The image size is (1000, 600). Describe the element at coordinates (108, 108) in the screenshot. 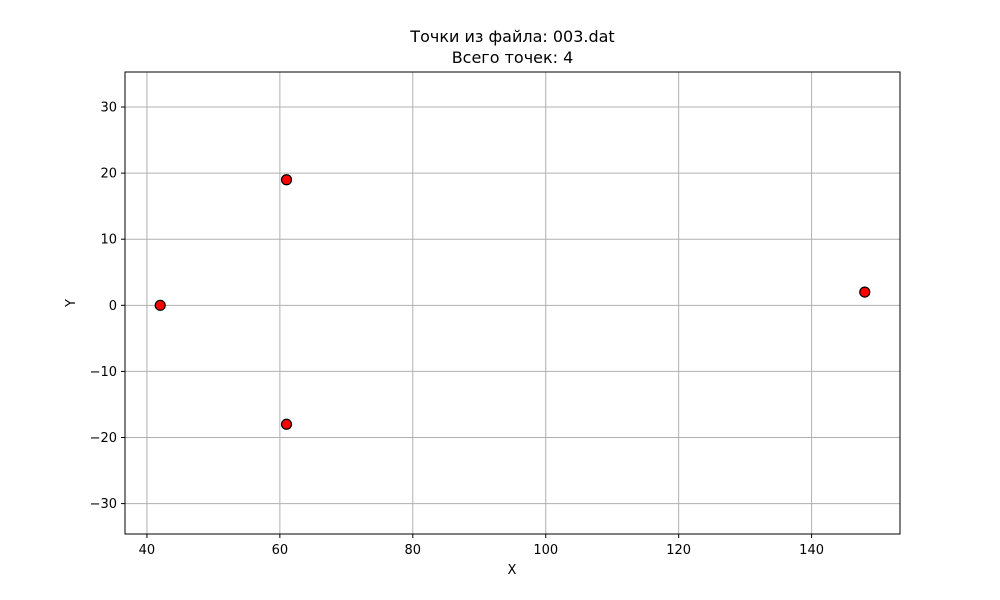

I see `y-tick-label: 30` at that location.